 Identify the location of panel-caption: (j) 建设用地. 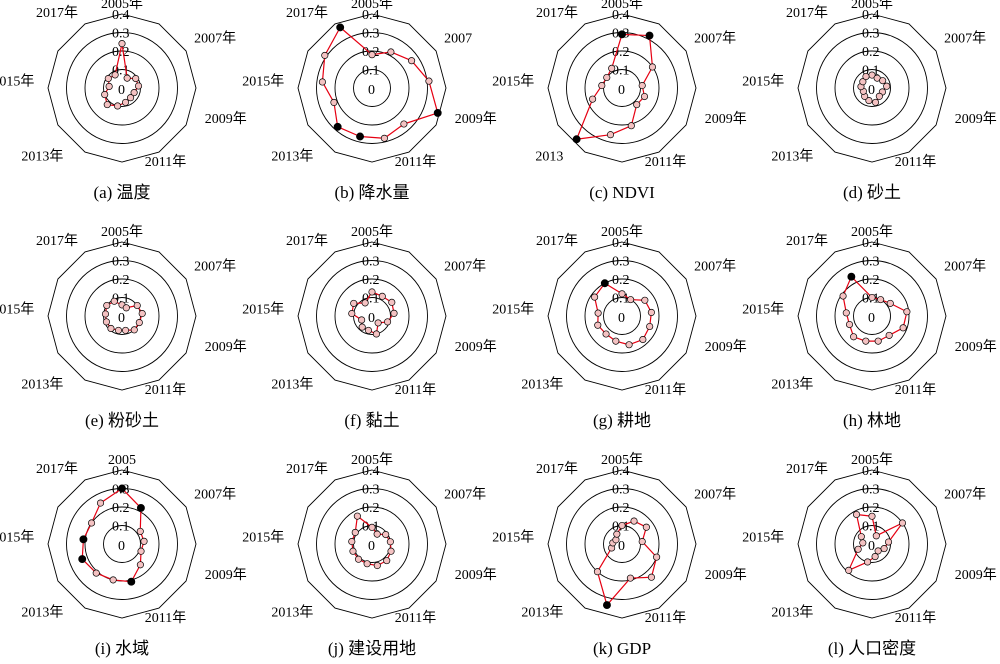
(372, 648).